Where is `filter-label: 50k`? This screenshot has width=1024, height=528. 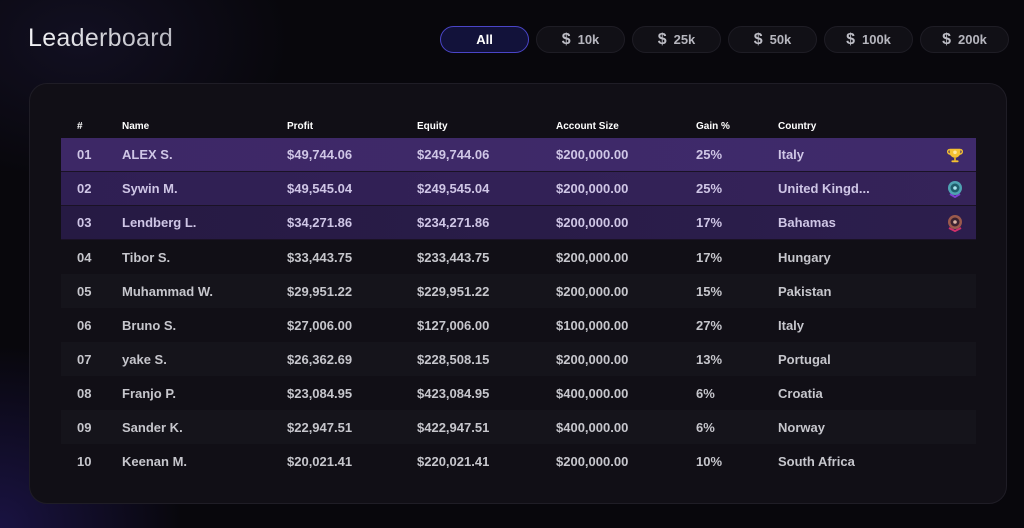
filter-label: 50k is located at coordinates (780, 39).